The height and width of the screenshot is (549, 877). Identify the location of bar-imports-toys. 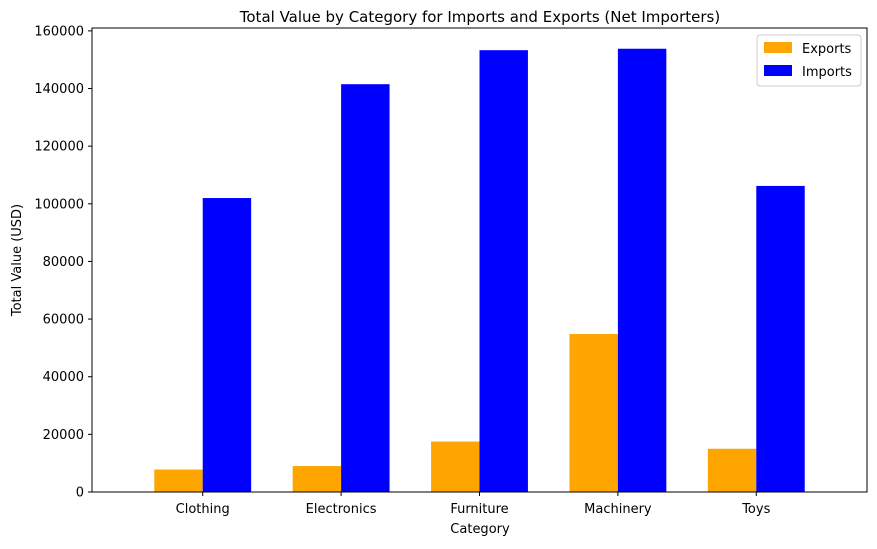
(780, 338).